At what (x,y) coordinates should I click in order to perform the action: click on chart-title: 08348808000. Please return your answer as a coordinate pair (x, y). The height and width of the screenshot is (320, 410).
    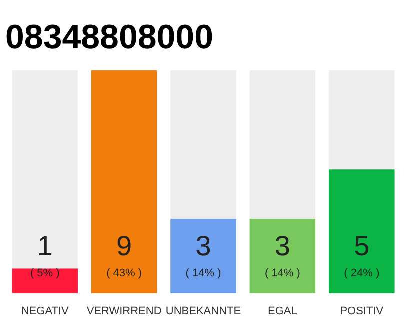
    Looking at the image, I should click on (110, 37).